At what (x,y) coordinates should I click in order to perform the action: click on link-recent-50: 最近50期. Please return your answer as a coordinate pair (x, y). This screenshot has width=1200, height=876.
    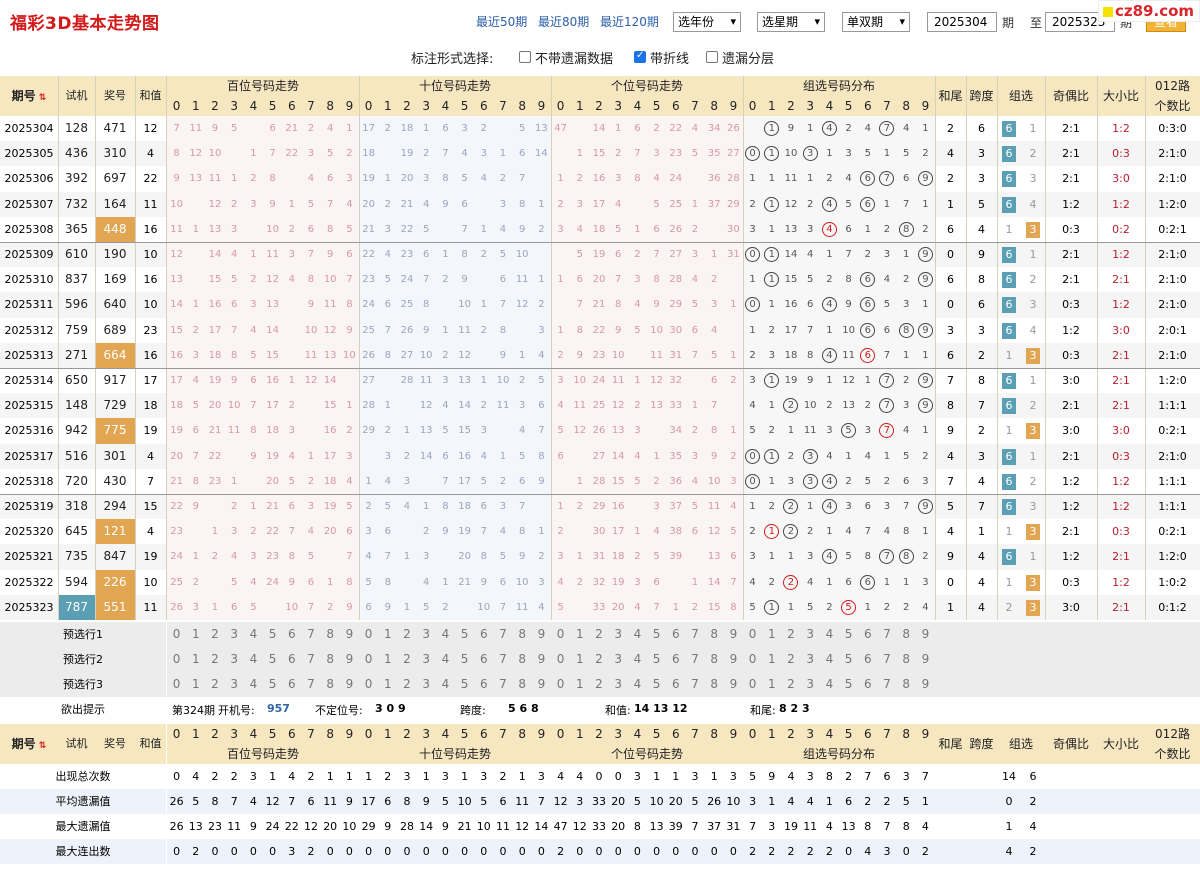
    Looking at the image, I should click on (502, 22).